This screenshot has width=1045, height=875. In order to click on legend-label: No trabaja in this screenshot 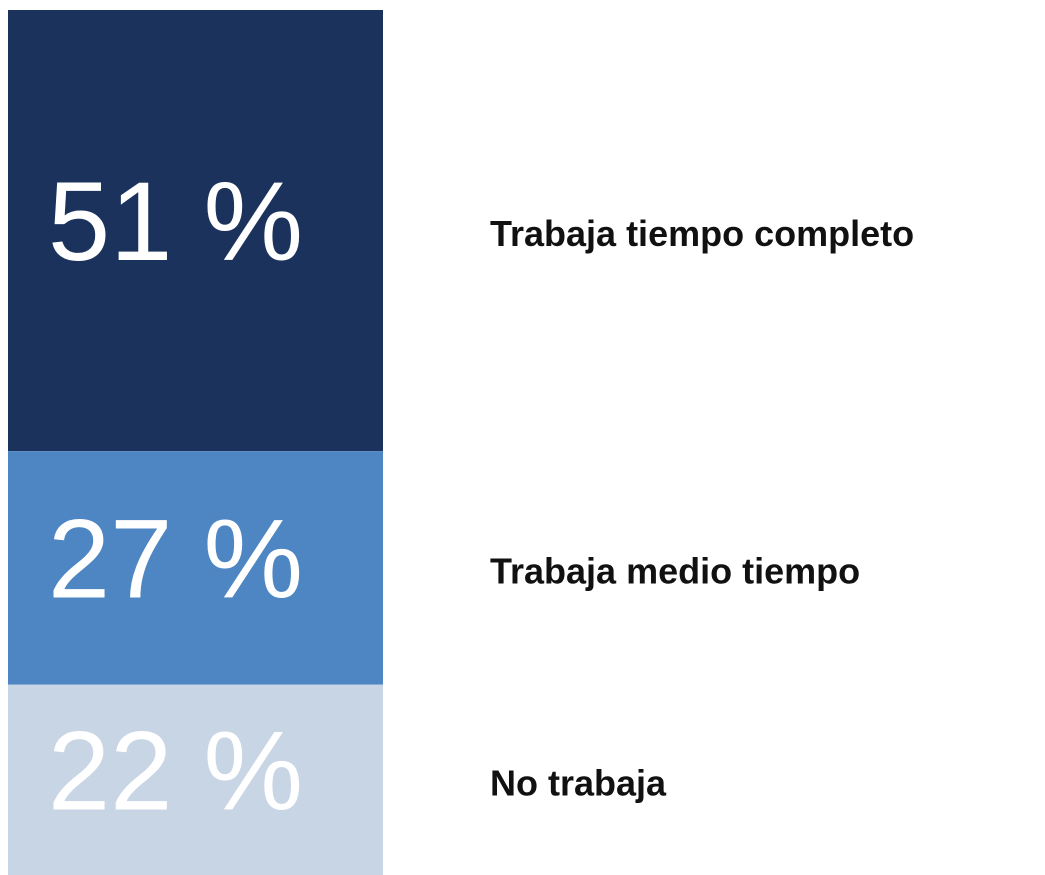, I will do `click(578, 782)`.